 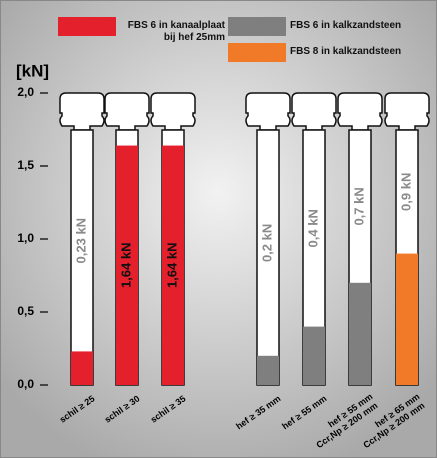 I want to click on y-tick-label: 1,0, so click(x=25, y=238).